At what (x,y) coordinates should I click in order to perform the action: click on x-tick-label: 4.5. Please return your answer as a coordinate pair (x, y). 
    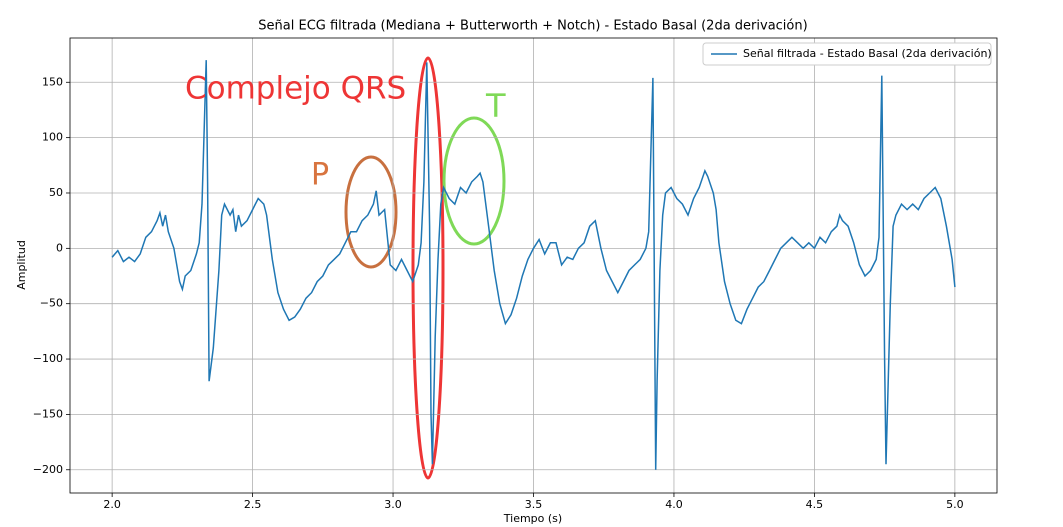
    Looking at the image, I should click on (815, 504).